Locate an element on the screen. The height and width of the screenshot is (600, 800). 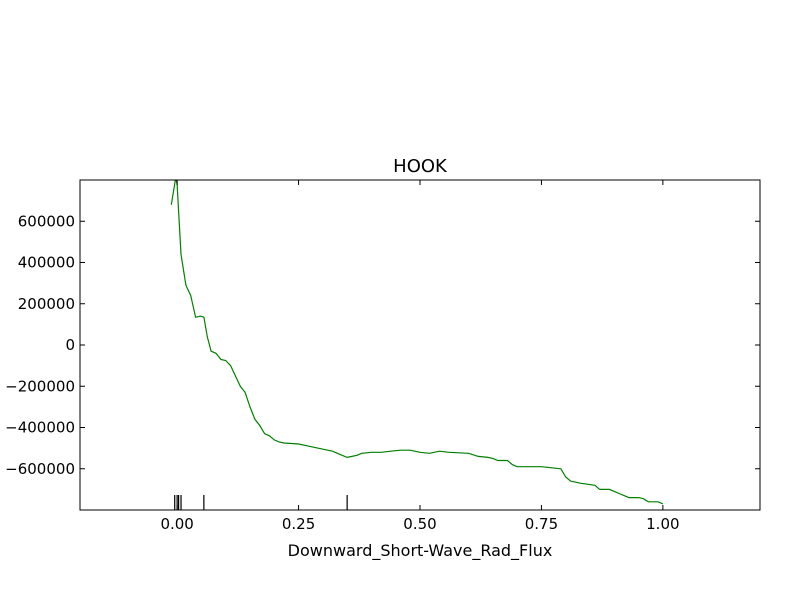
chart-title: HOOK is located at coordinates (420, 166).